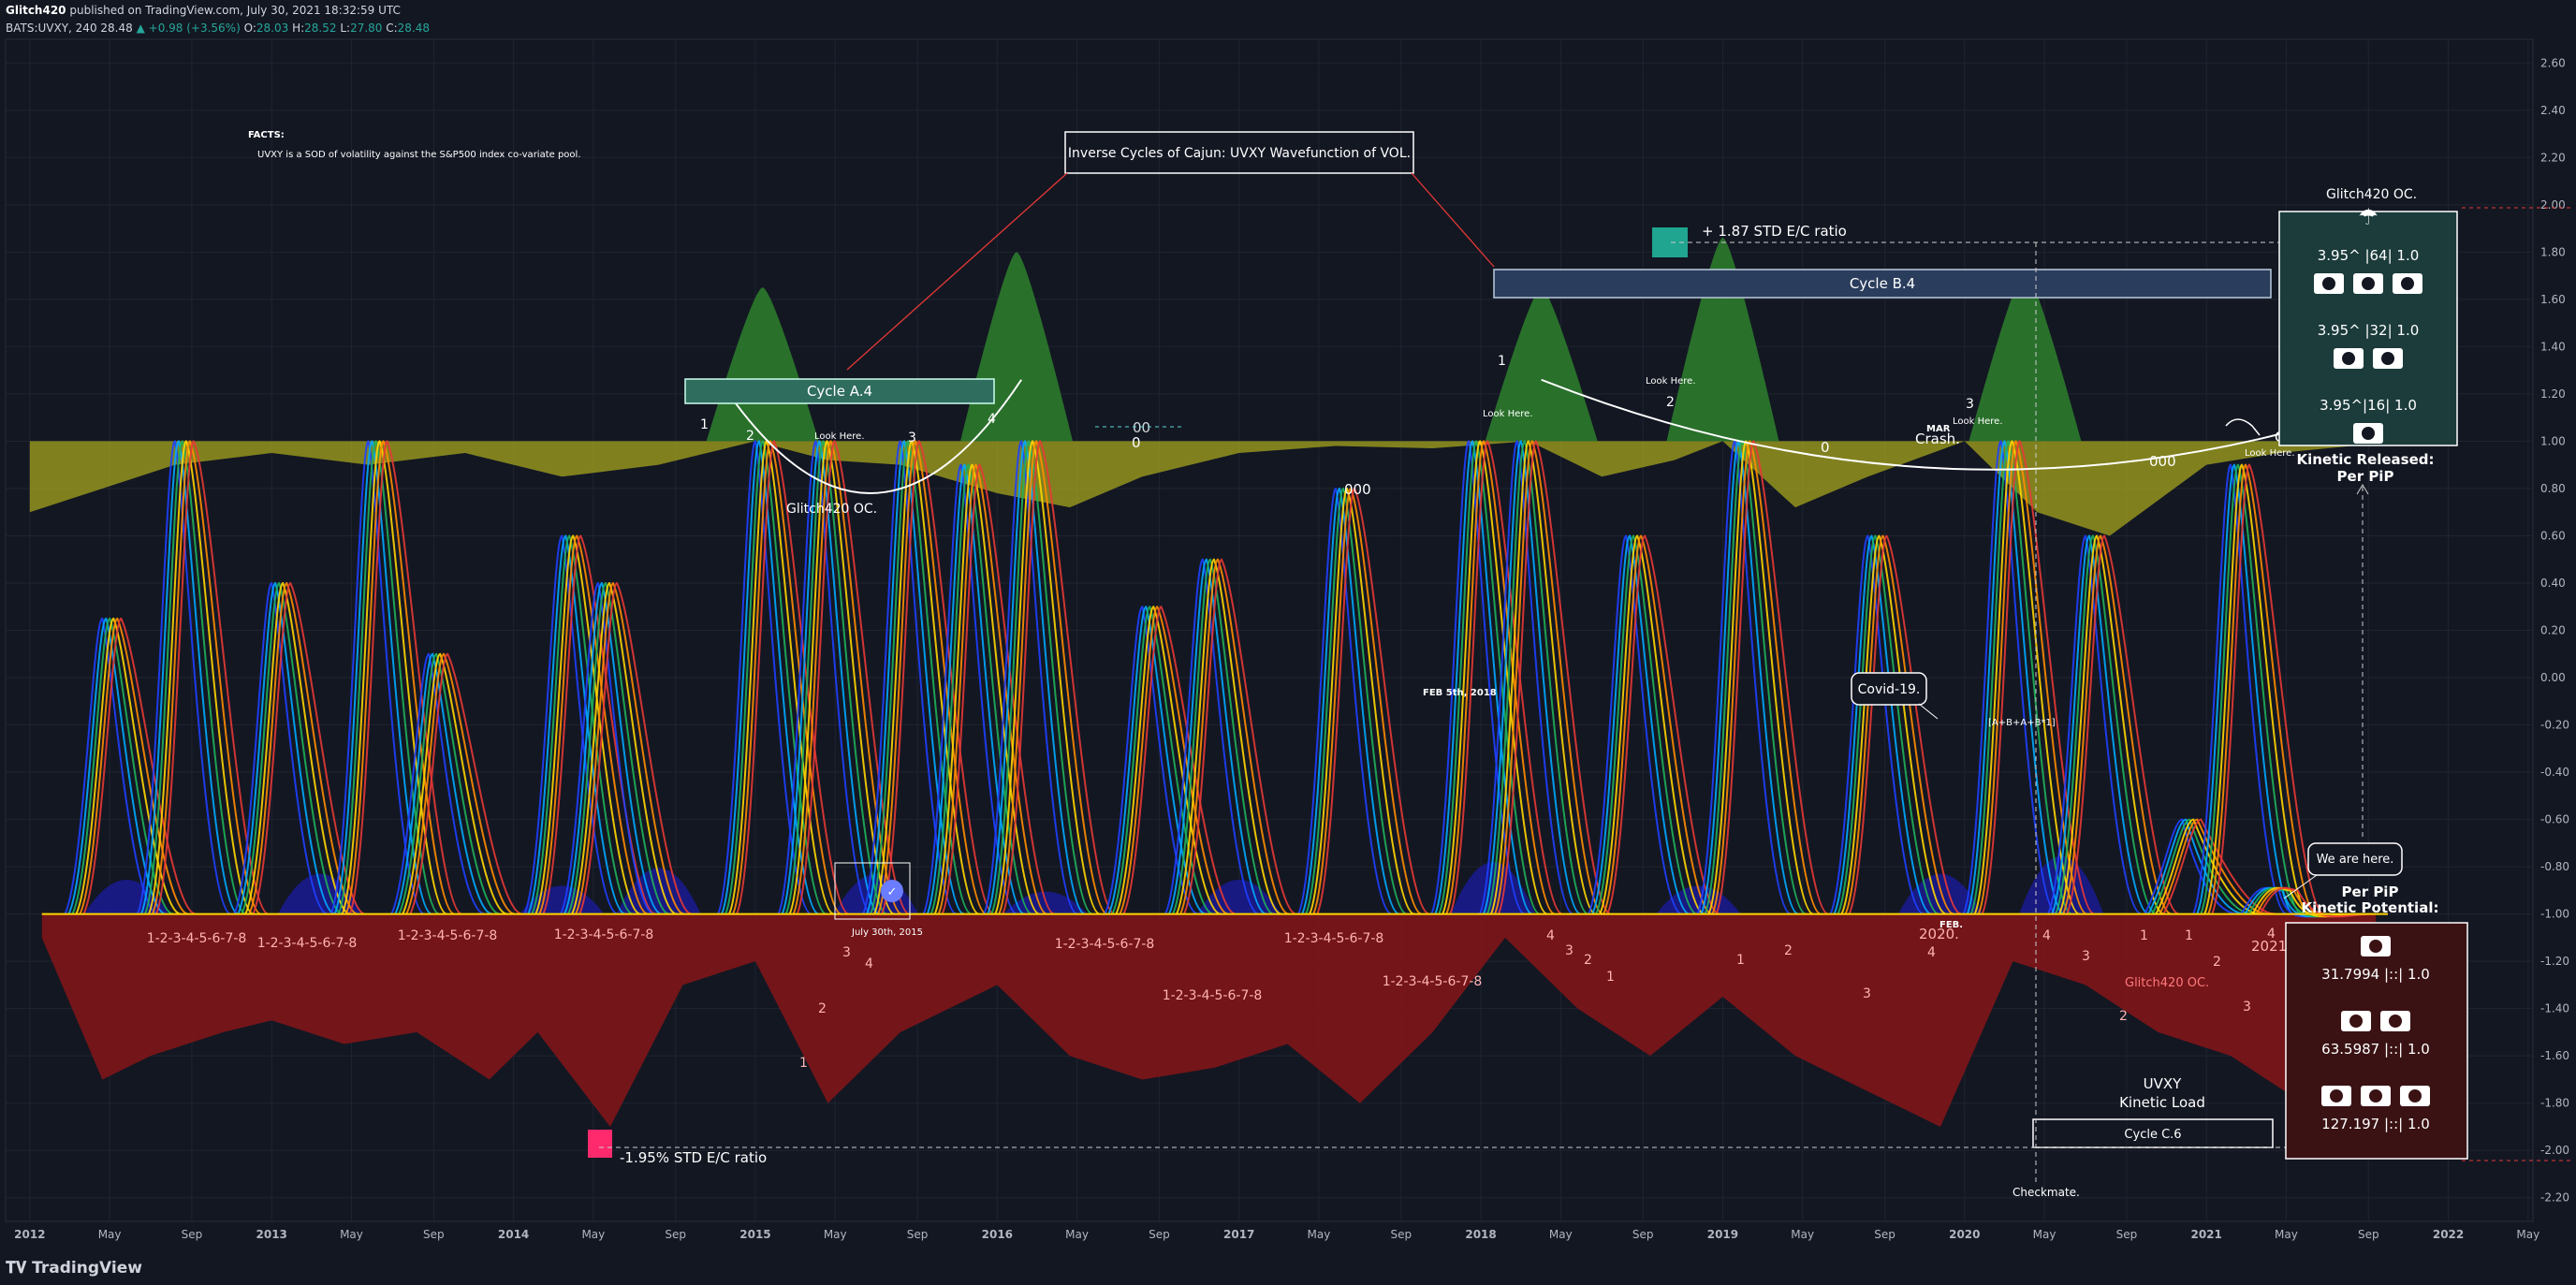 This screenshot has width=2576, height=1285. Describe the element at coordinates (831, 509) in the screenshot. I see `glitch-oc-label: Glitch420 OC.` at that location.